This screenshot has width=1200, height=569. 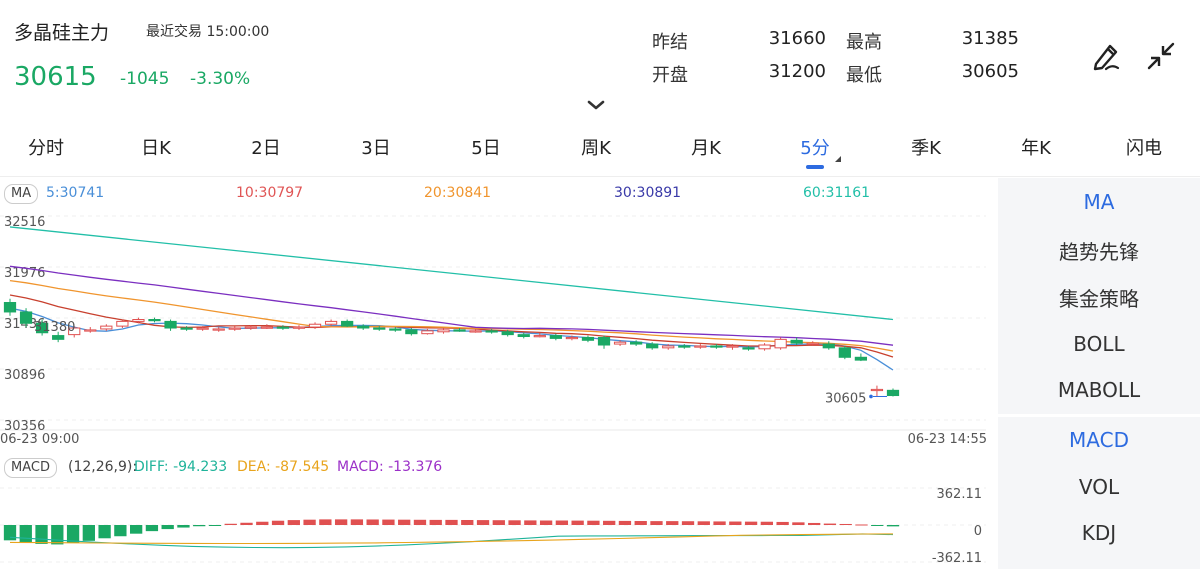 I want to click on high-label: 最高, so click(x=864, y=42).